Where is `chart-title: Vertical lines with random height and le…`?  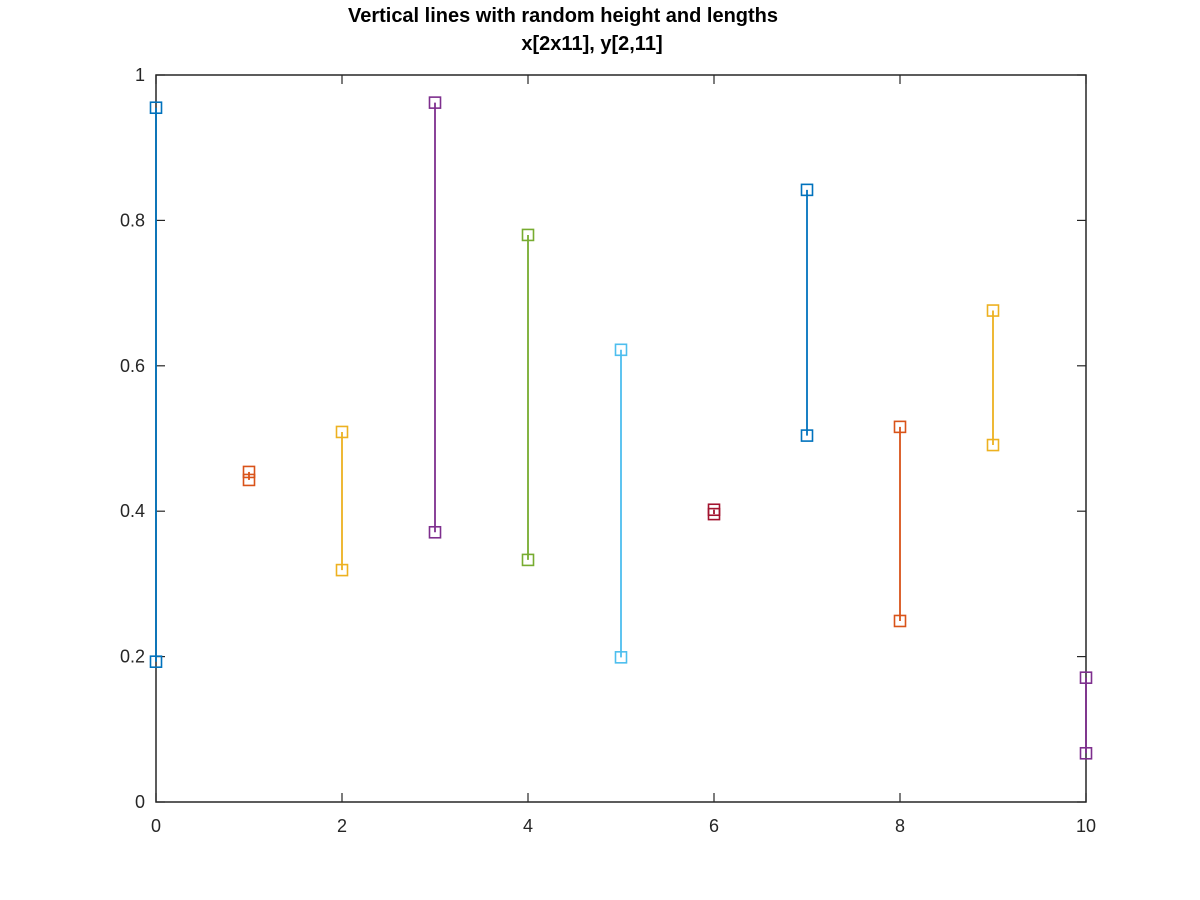 chart-title: Vertical lines with random height and le… is located at coordinates (563, 16).